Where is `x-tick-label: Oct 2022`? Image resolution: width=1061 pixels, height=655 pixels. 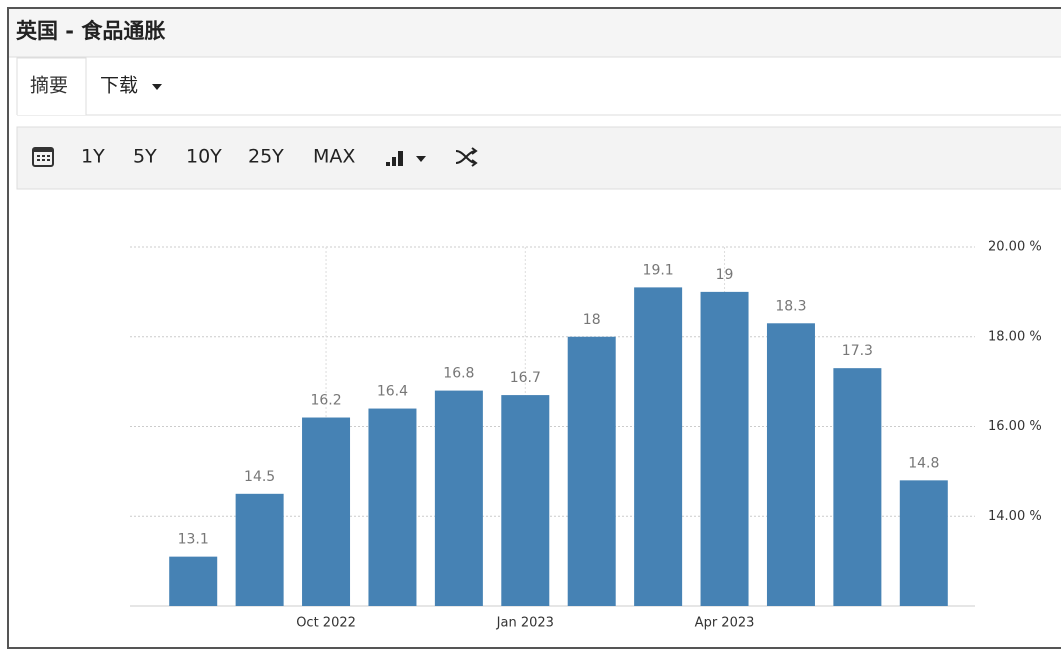
x-tick-label: Oct 2022 is located at coordinates (326, 623).